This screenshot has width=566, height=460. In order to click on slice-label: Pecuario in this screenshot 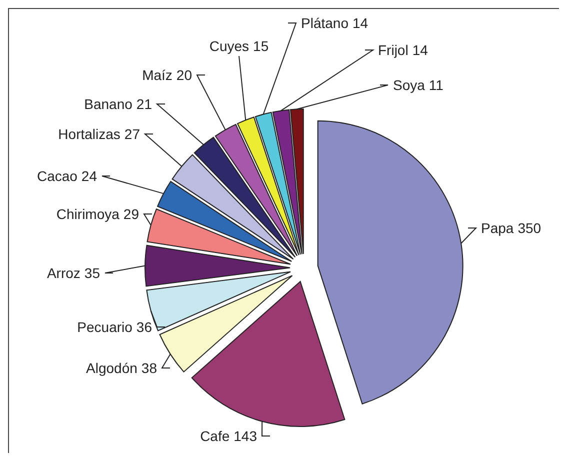, I will do `click(105, 327)`.